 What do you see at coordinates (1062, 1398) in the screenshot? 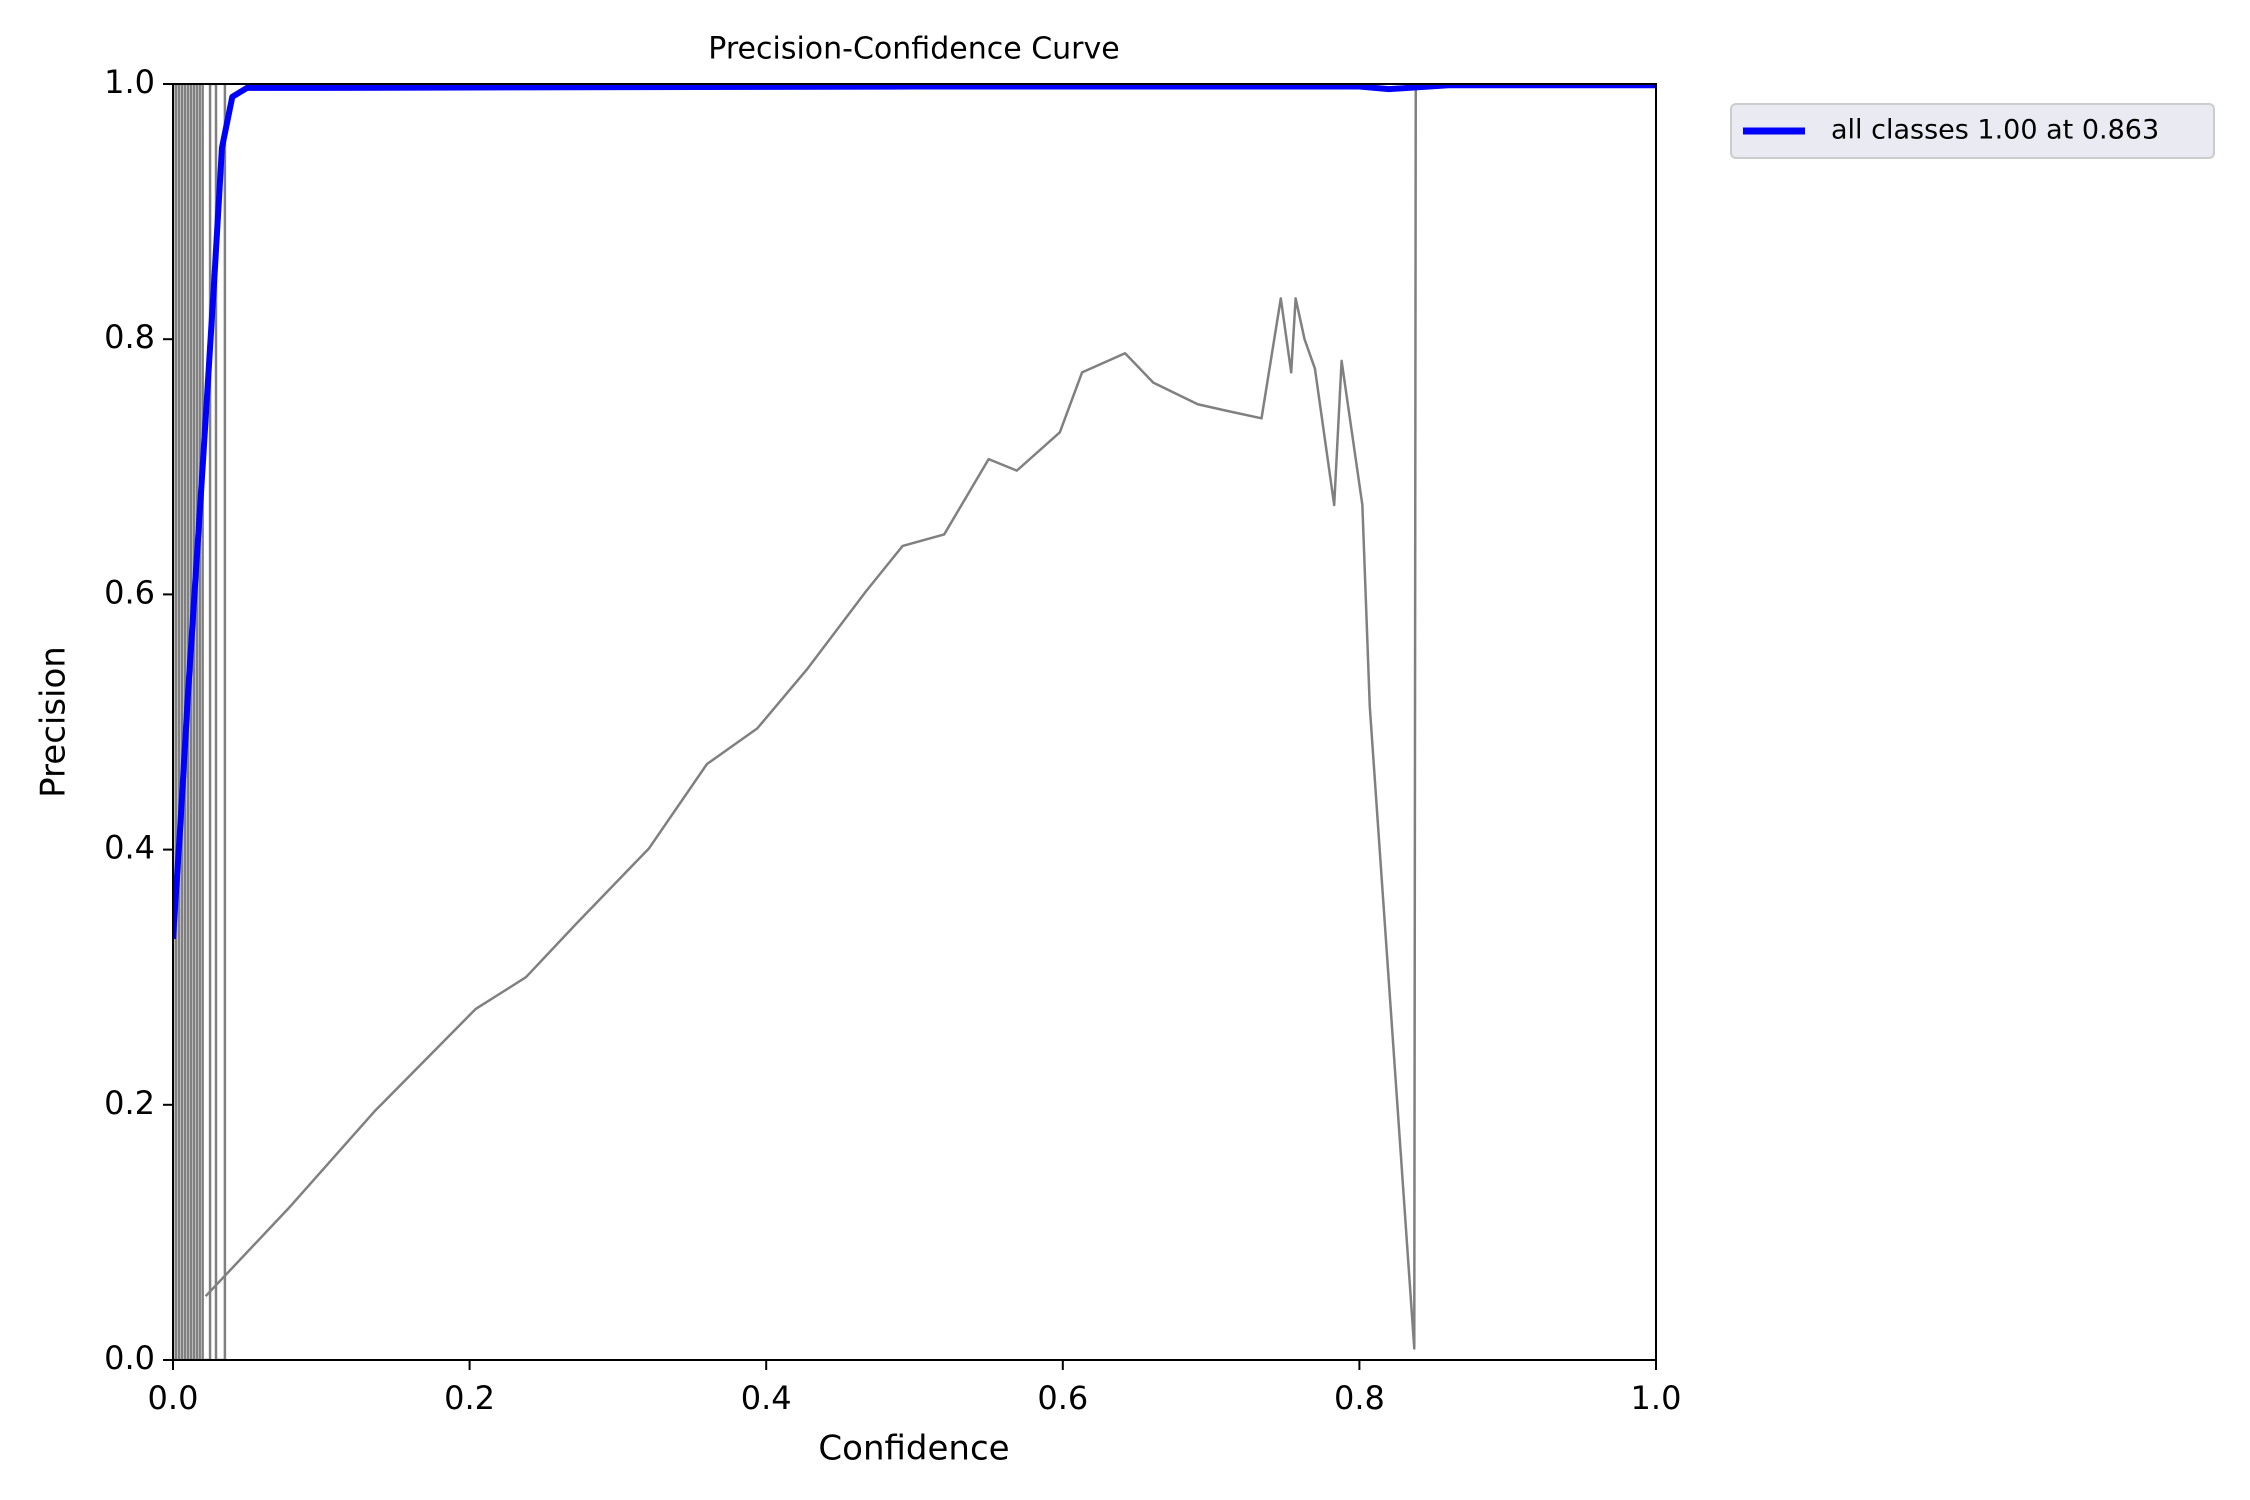
I see `x-tick-label: 0.6` at bounding box center [1062, 1398].